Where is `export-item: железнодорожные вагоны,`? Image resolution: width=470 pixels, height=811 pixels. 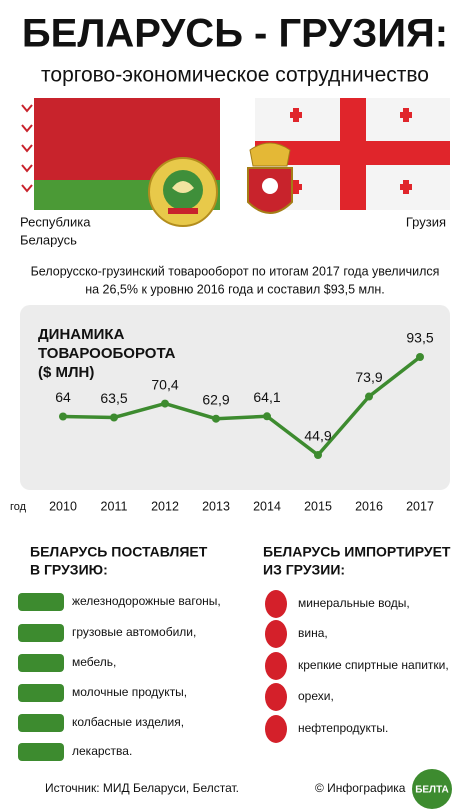 export-item: железнодорожные вагоны, is located at coordinates (146, 601).